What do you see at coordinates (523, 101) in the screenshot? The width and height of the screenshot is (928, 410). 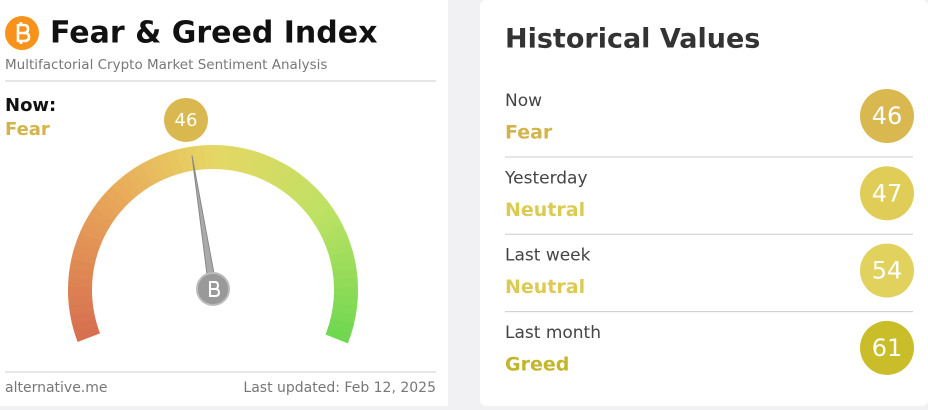 I see `period-label: Now` at bounding box center [523, 101].